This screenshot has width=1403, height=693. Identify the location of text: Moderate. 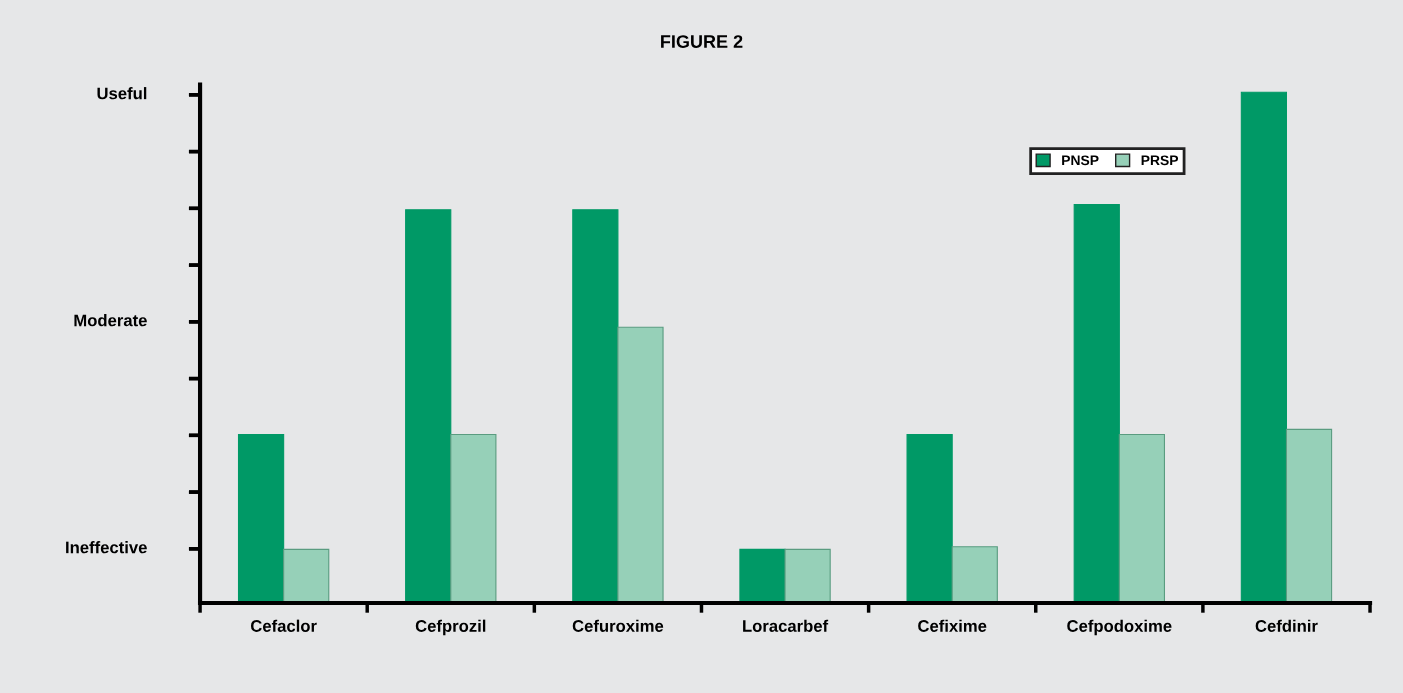
(110, 320).